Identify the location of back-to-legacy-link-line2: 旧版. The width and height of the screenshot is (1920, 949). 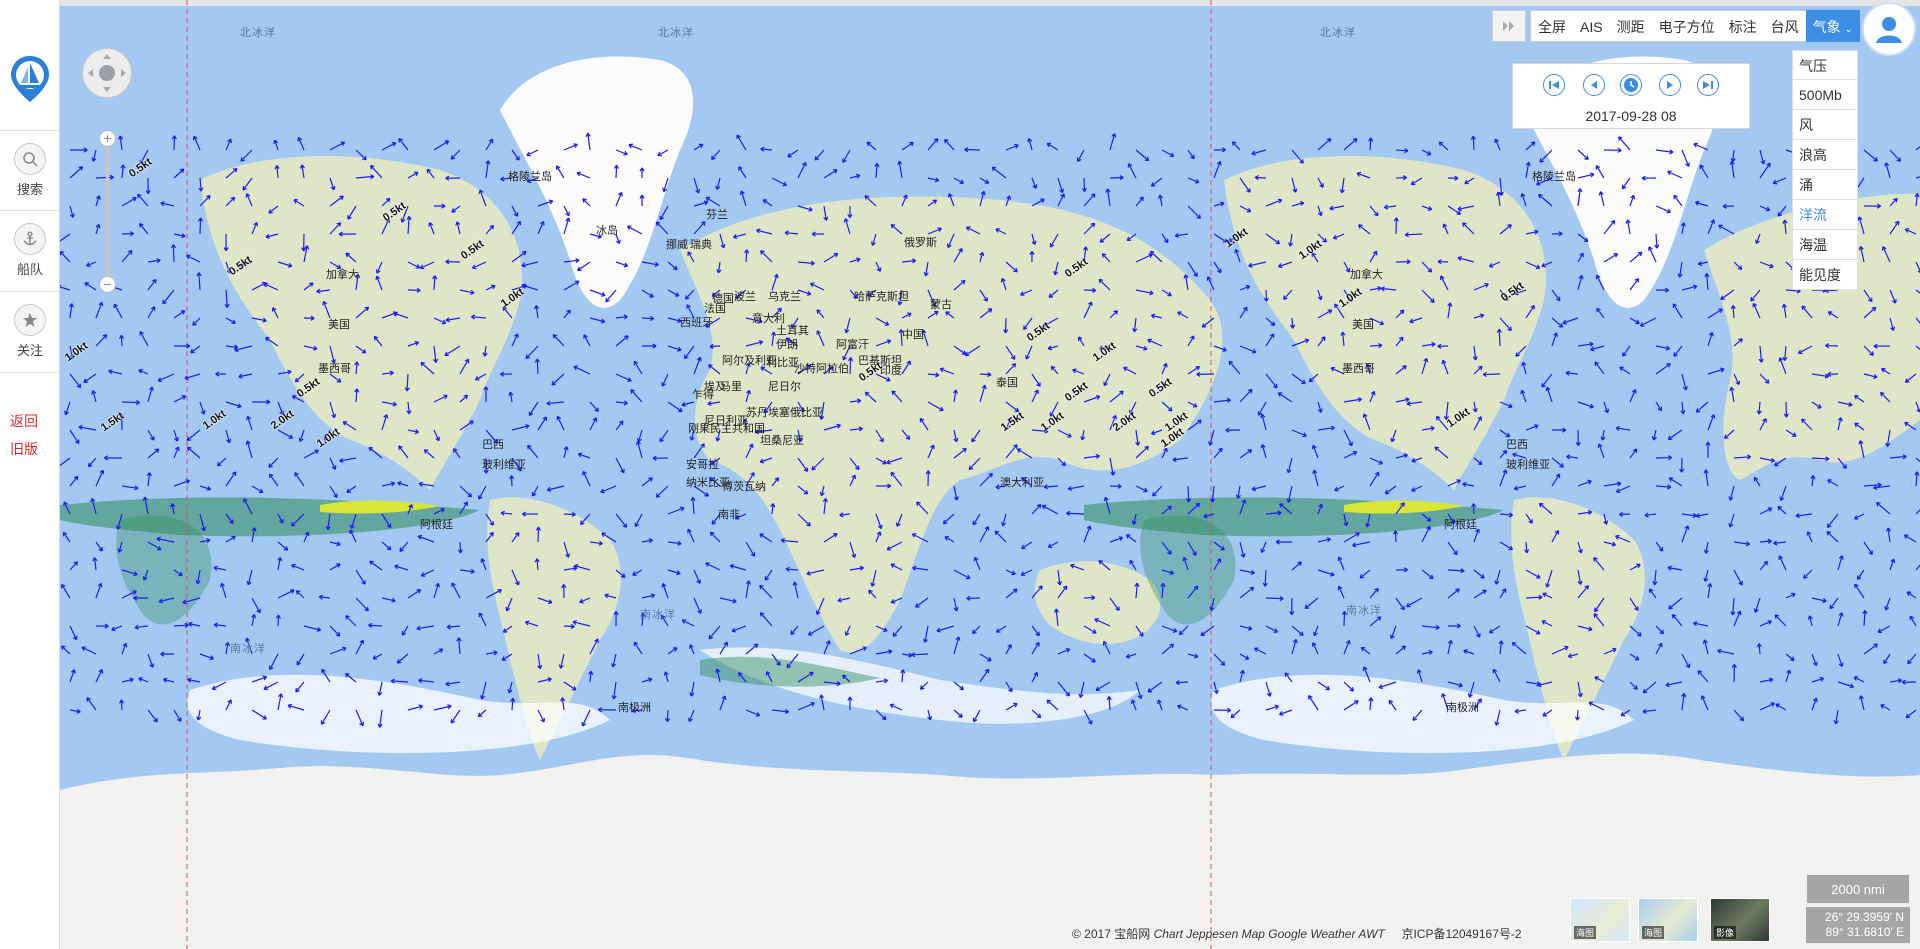
(24, 449).